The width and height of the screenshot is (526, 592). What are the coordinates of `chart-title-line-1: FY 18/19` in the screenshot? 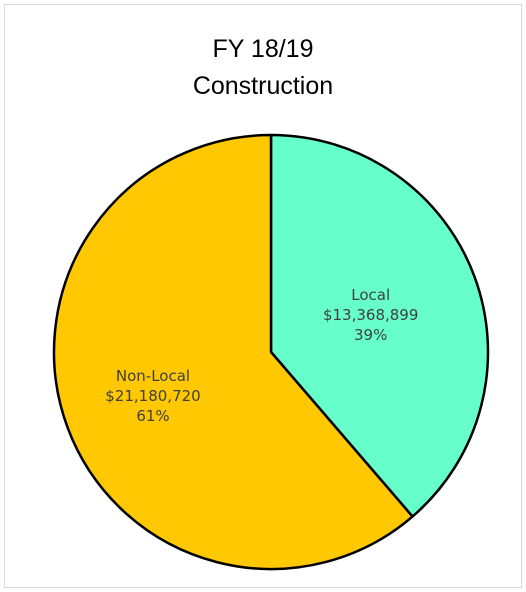 It's located at (263, 49).